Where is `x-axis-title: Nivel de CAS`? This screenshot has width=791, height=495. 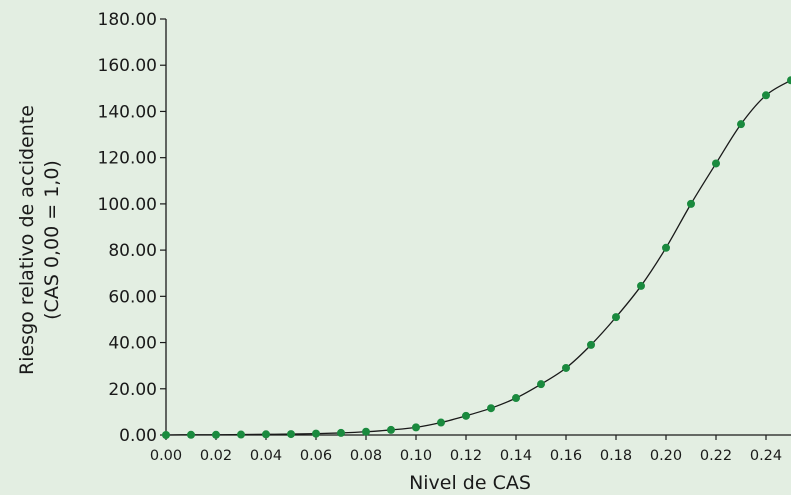 x-axis-title: Nivel de CAS is located at coordinates (470, 483).